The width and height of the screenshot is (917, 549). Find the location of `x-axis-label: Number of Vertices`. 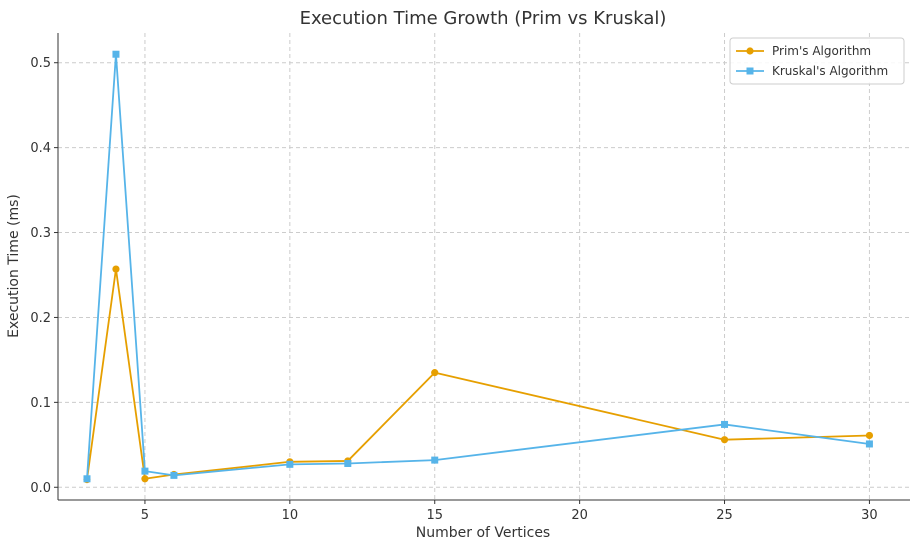

x-axis-label: Number of Vertices is located at coordinates (483, 533).